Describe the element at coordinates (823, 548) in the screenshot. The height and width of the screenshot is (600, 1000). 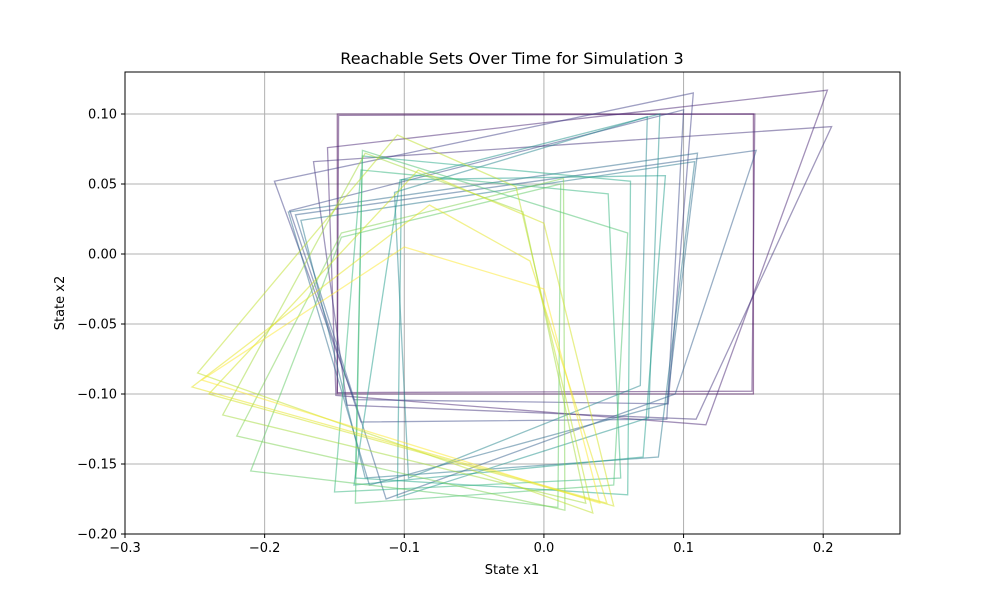
I see `x-tick-label: 0.2` at that location.